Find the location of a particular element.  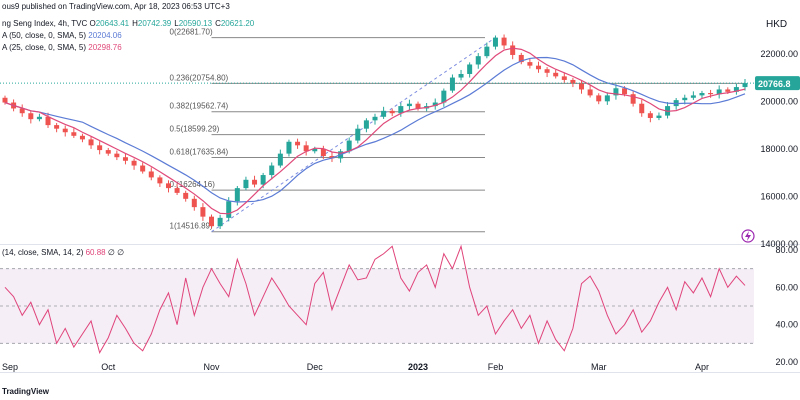

rsi-axis-tick: 80.00 is located at coordinates (786, 250).